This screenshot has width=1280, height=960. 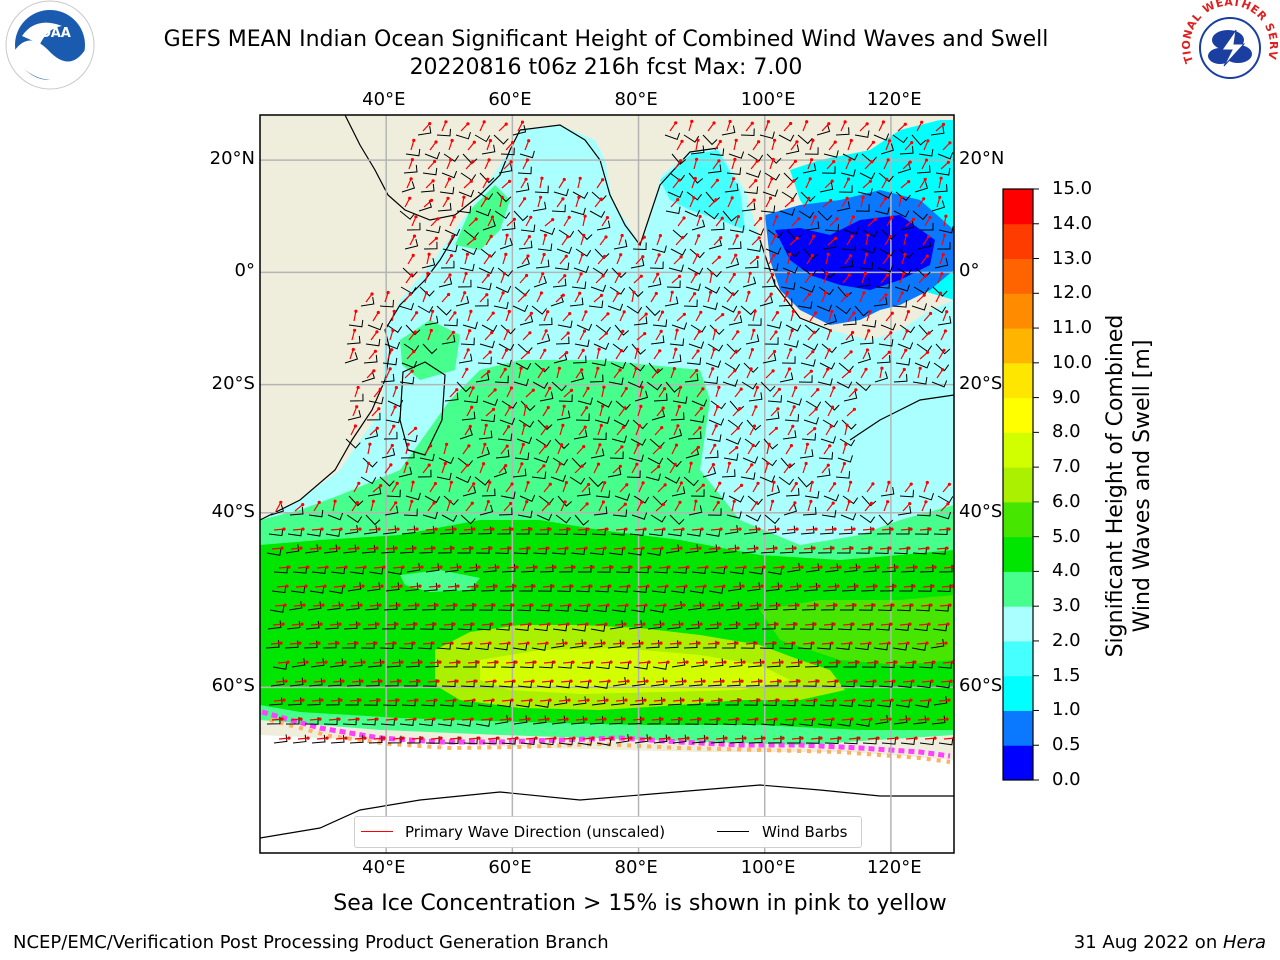 I want to click on lat-tick-right: 20°S, so click(x=981, y=383).